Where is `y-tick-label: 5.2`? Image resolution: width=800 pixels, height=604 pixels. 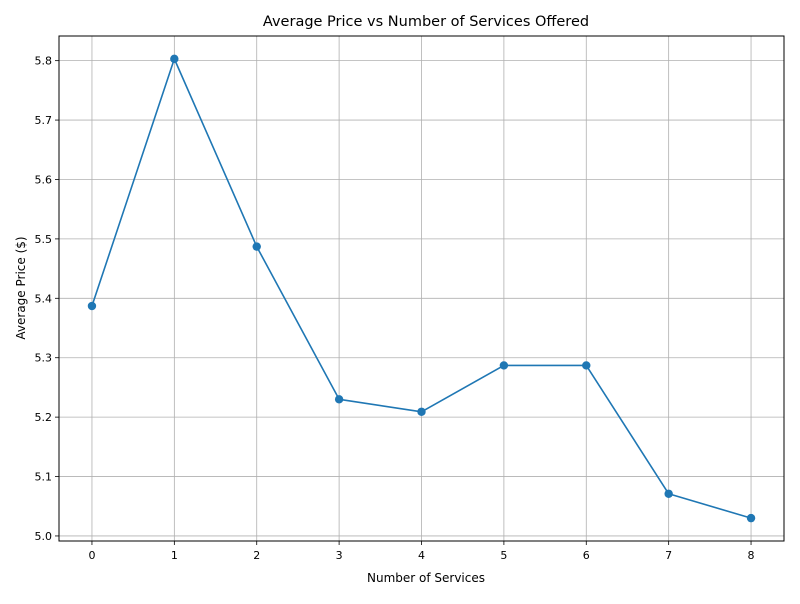
y-tick-label: 5.2 is located at coordinates (44, 417).